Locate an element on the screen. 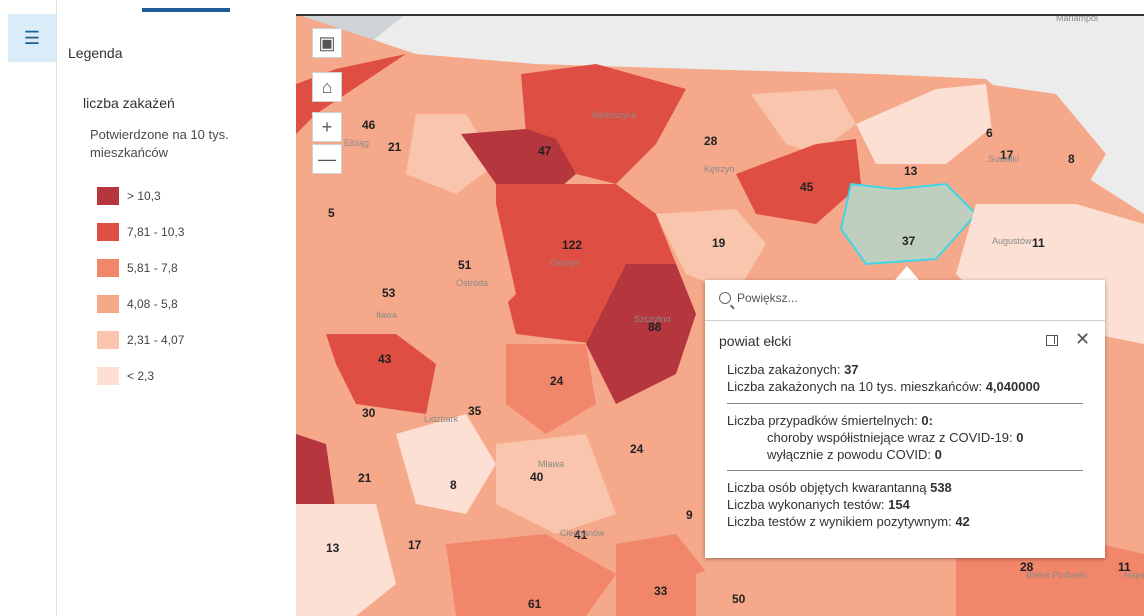 Image resolution: width=1144 pixels, height=616 pixels. popup-separator is located at coordinates (905, 403).